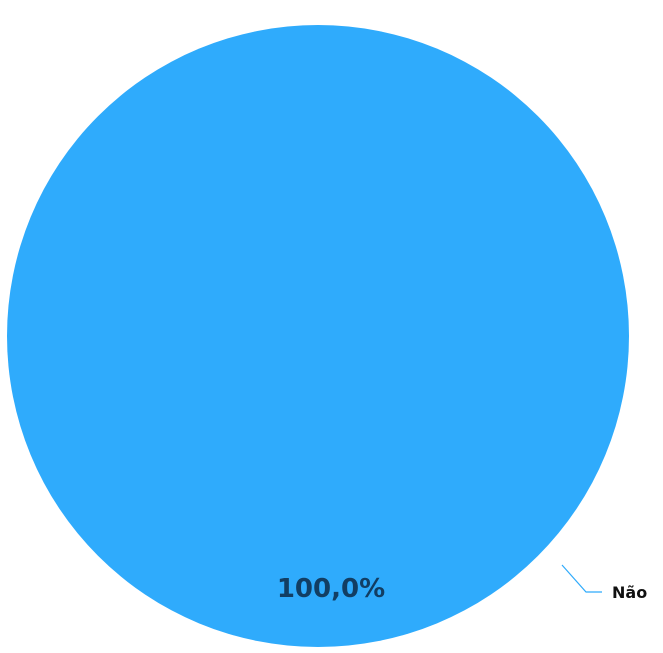 The width and height of the screenshot is (663, 653). I want to click on category-label: Não, so click(629, 592).